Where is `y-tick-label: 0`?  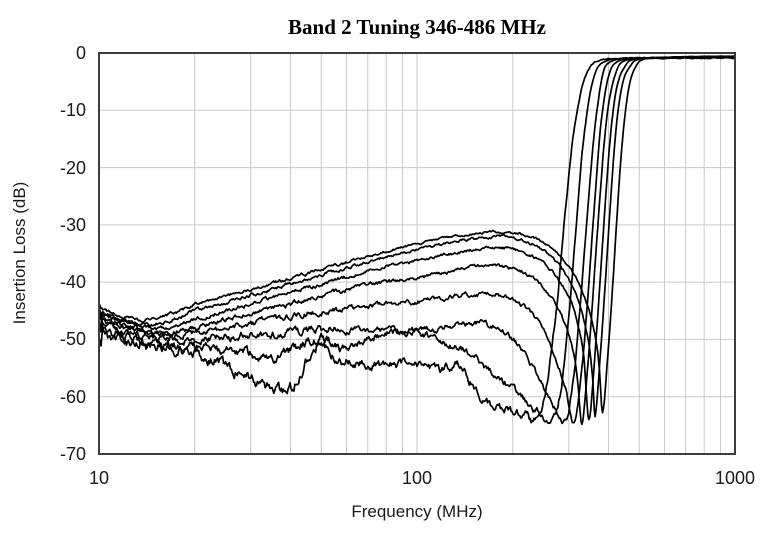
y-tick-label: 0 is located at coordinates (80, 53).